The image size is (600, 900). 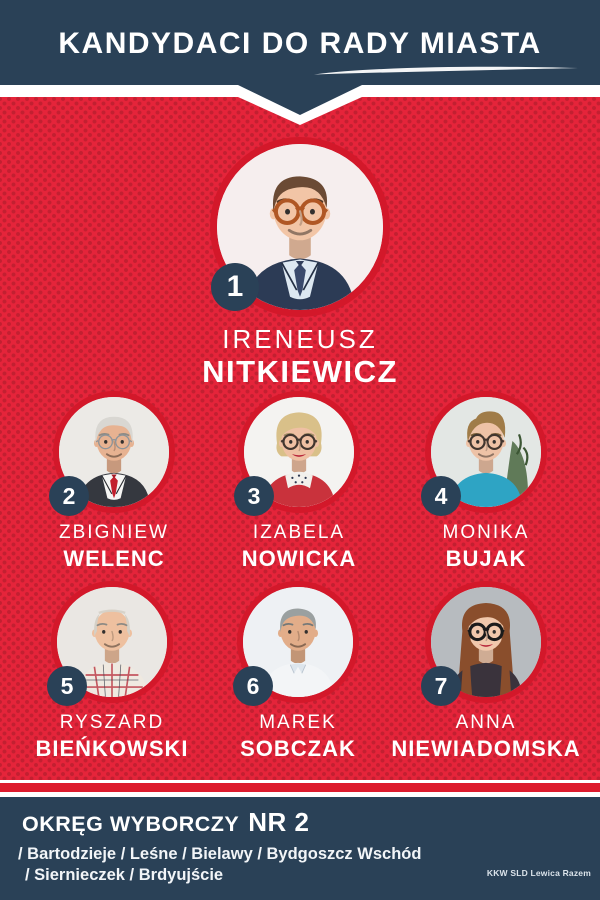 I want to click on candidate-photo-ring: 2, so click(x=112, y=453).